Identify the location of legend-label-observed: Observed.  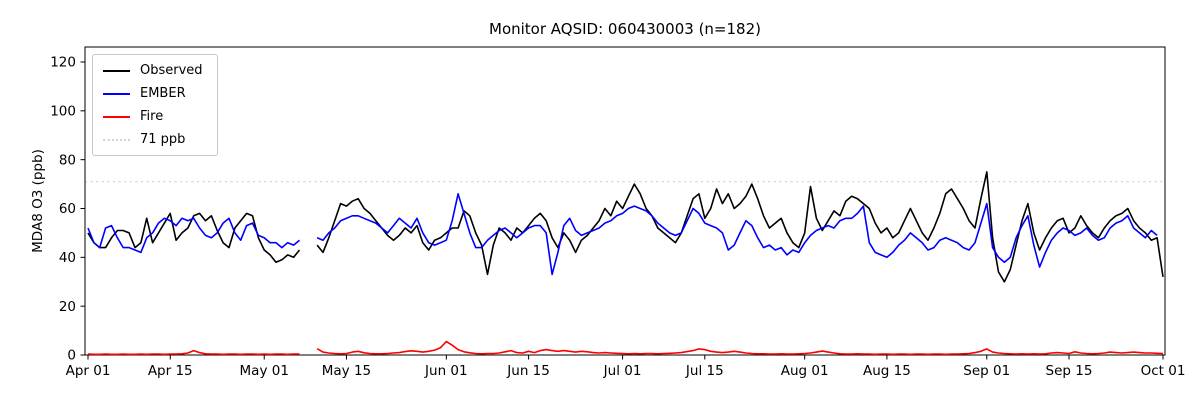
(171, 70).